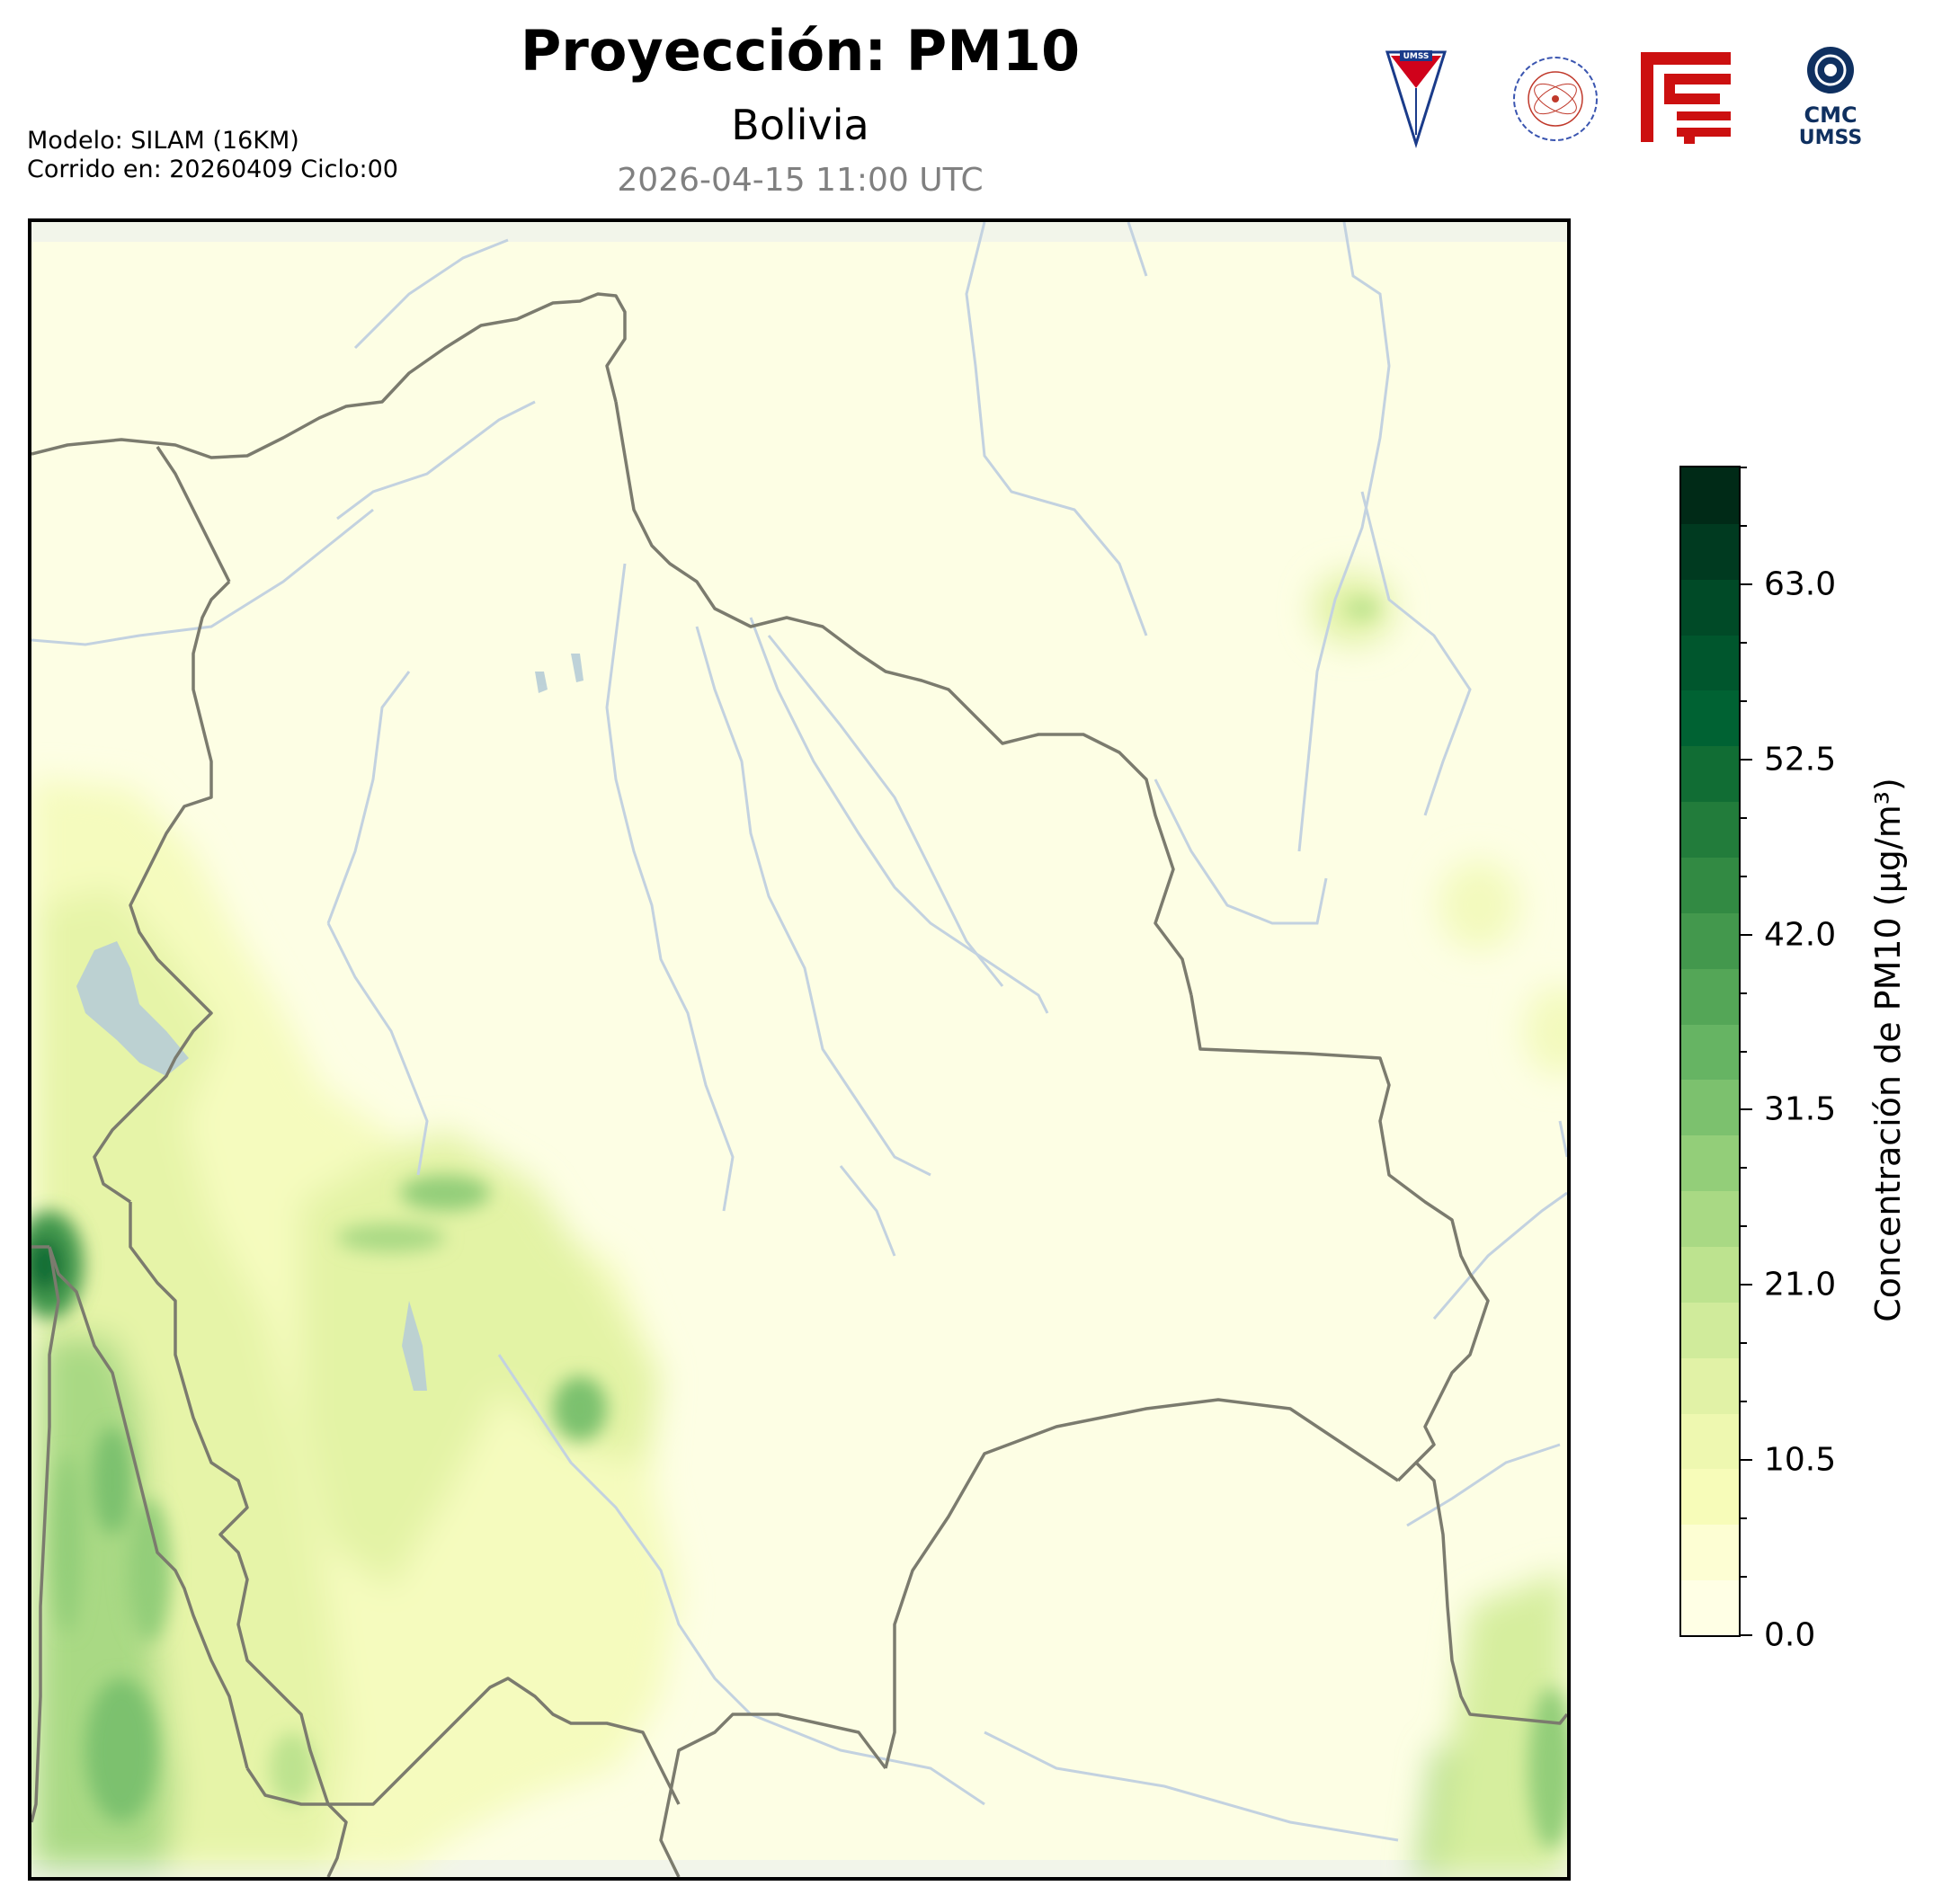 This screenshot has width=1942, height=1904. What do you see at coordinates (212, 169) in the screenshot?
I see `run-line: Corrido en: 20260409 Ciclo:00` at bounding box center [212, 169].